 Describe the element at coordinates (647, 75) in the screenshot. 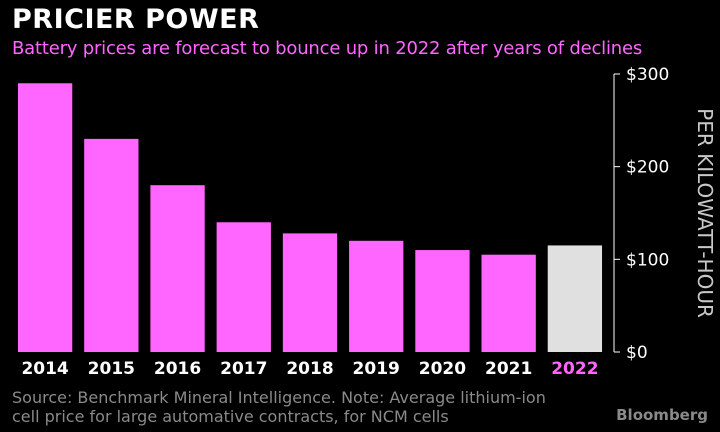

I see `y-tick-label-300: $300` at that location.